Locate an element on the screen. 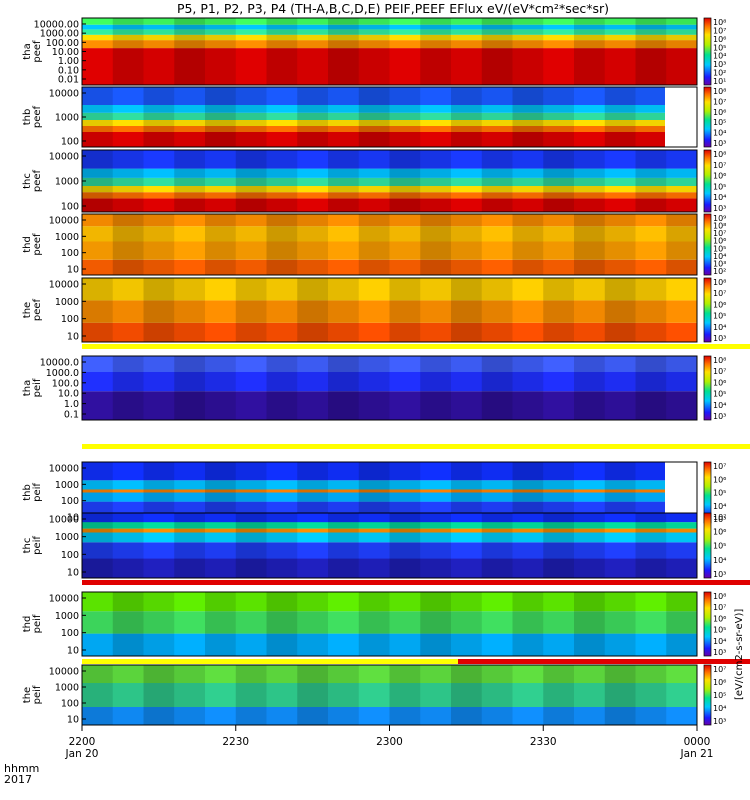 Image resolution: width=750 pixels, height=800 pixels. colorbar-tick-label: 10⁹ is located at coordinates (719, 218).